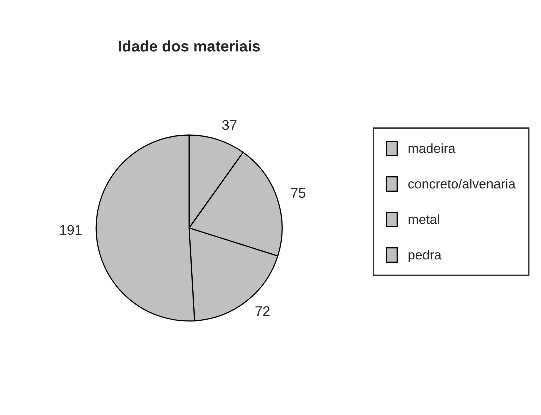 Image resolution: width=541 pixels, height=415 pixels. I want to click on data-label: 75, so click(298, 193).